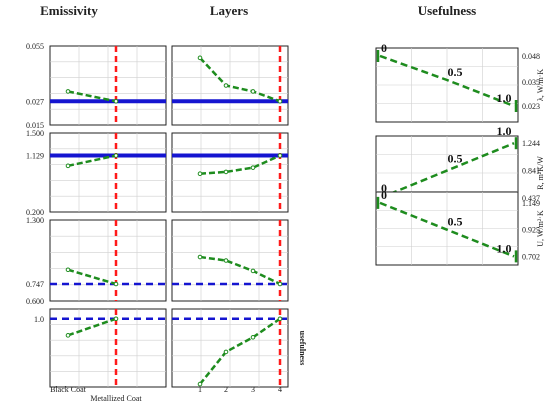 This screenshot has width=550, height=405. Describe the element at coordinates (35, 220) in the screenshot. I see `row-2-tick-label: 1.300` at that location.